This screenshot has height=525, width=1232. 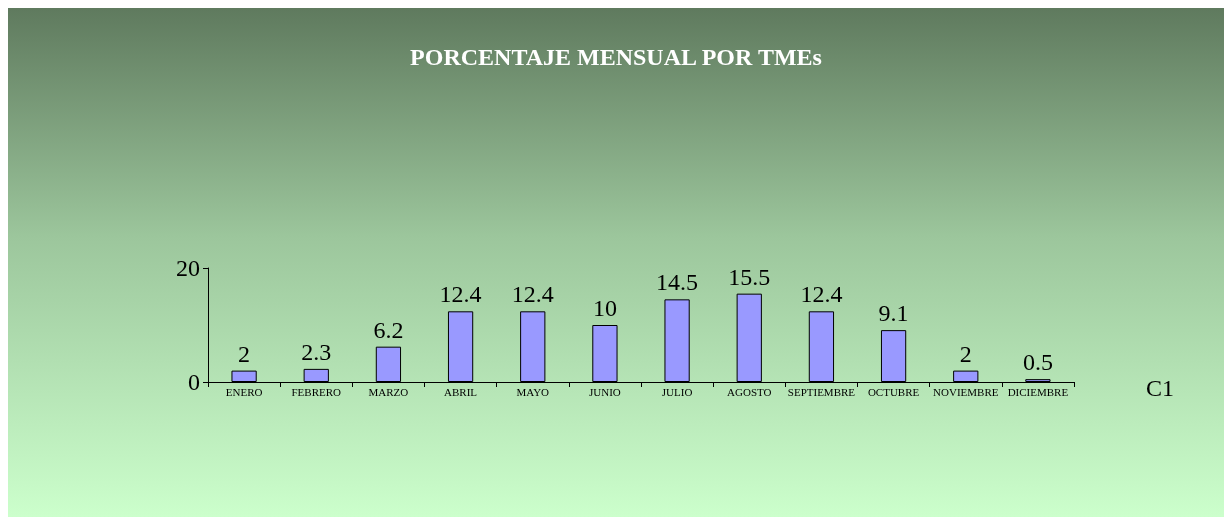 What do you see at coordinates (1038, 391) in the screenshot?
I see `x-tick-label: DICIEMBRE` at bounding box center [1038, 391].